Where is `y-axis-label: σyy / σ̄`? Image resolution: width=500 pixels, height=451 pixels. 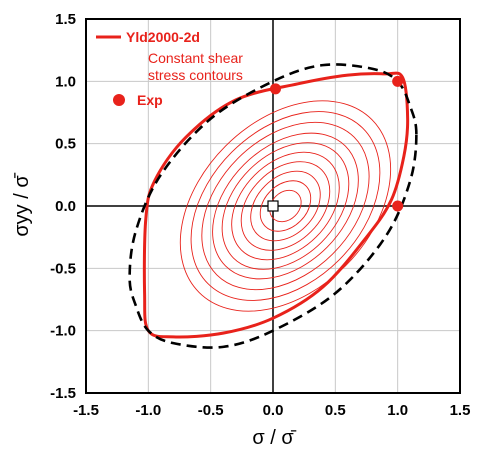 y-axis-label: σyy / σ̄ is located at coordinates (22, 204).